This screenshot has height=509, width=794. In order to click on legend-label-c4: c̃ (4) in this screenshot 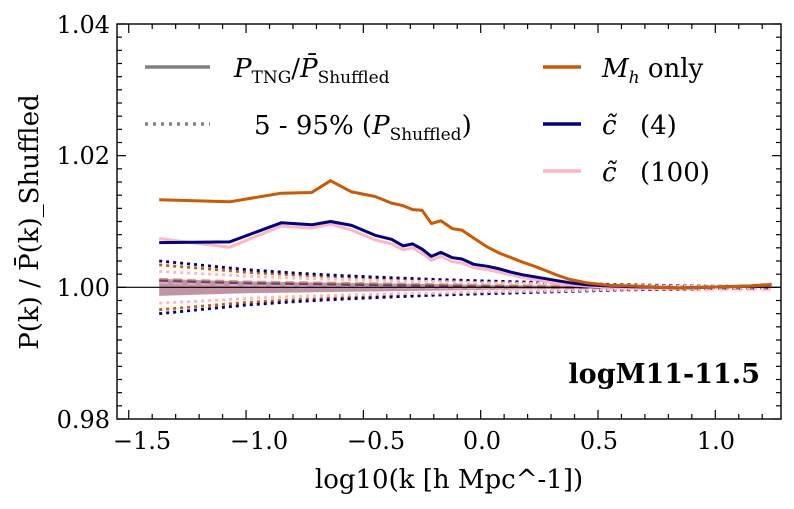, I will do `click(639, 126)`.